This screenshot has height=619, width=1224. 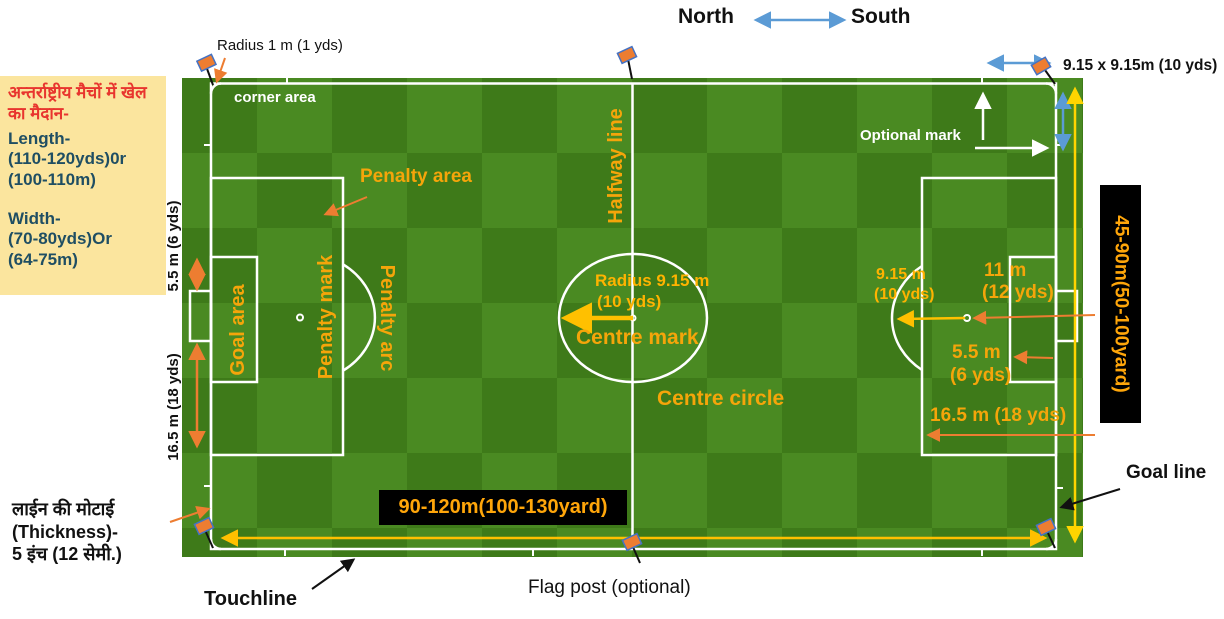 I want to click on corner-arc-bottom-left, so click(x=215, y=544).